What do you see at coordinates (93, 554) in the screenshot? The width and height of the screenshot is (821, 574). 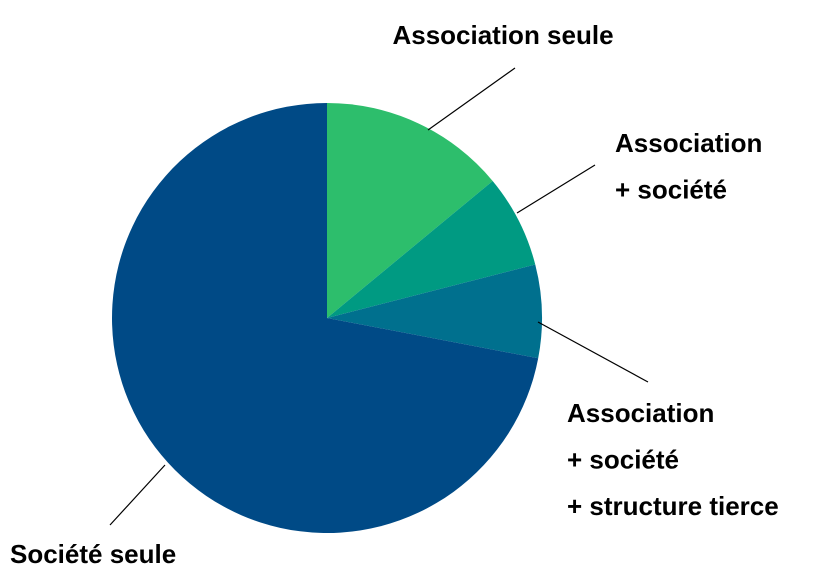 I see `slice-label: Société seule` at bounding box center [93, 554].